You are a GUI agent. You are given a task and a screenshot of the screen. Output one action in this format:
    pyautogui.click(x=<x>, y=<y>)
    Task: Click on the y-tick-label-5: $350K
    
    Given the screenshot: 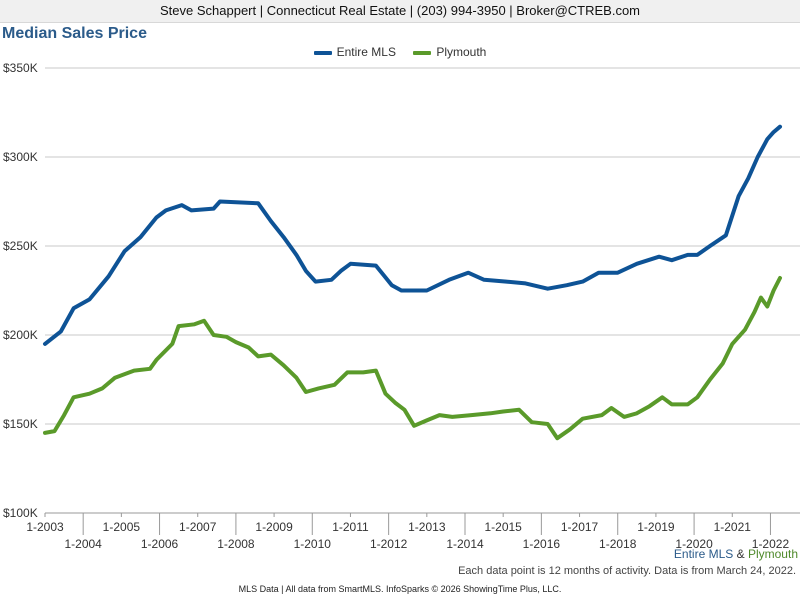 What is the action you would take?
    pyautogui.click(x=20, y=68)
    